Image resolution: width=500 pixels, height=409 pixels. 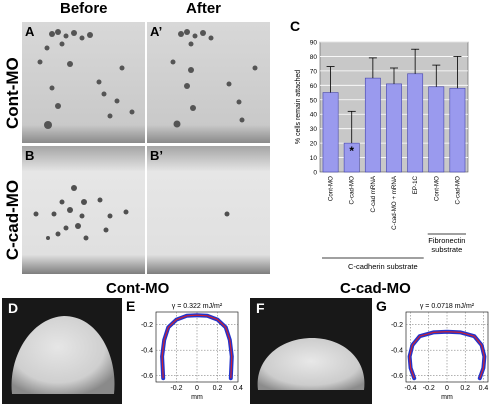 I want to click on surface-tension-annotation: γ = 0.322 mJ/m², so click(x=197, y=306).